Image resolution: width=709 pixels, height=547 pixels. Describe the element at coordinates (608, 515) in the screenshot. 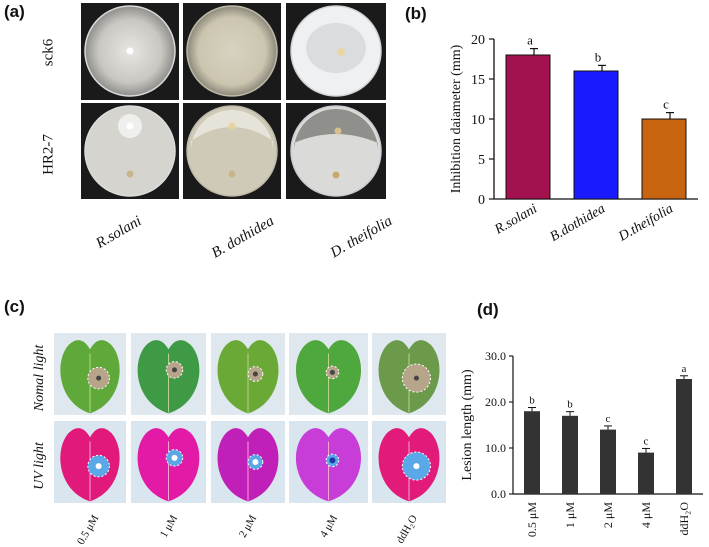

I see `x-category-label: 2 μM` at that location.